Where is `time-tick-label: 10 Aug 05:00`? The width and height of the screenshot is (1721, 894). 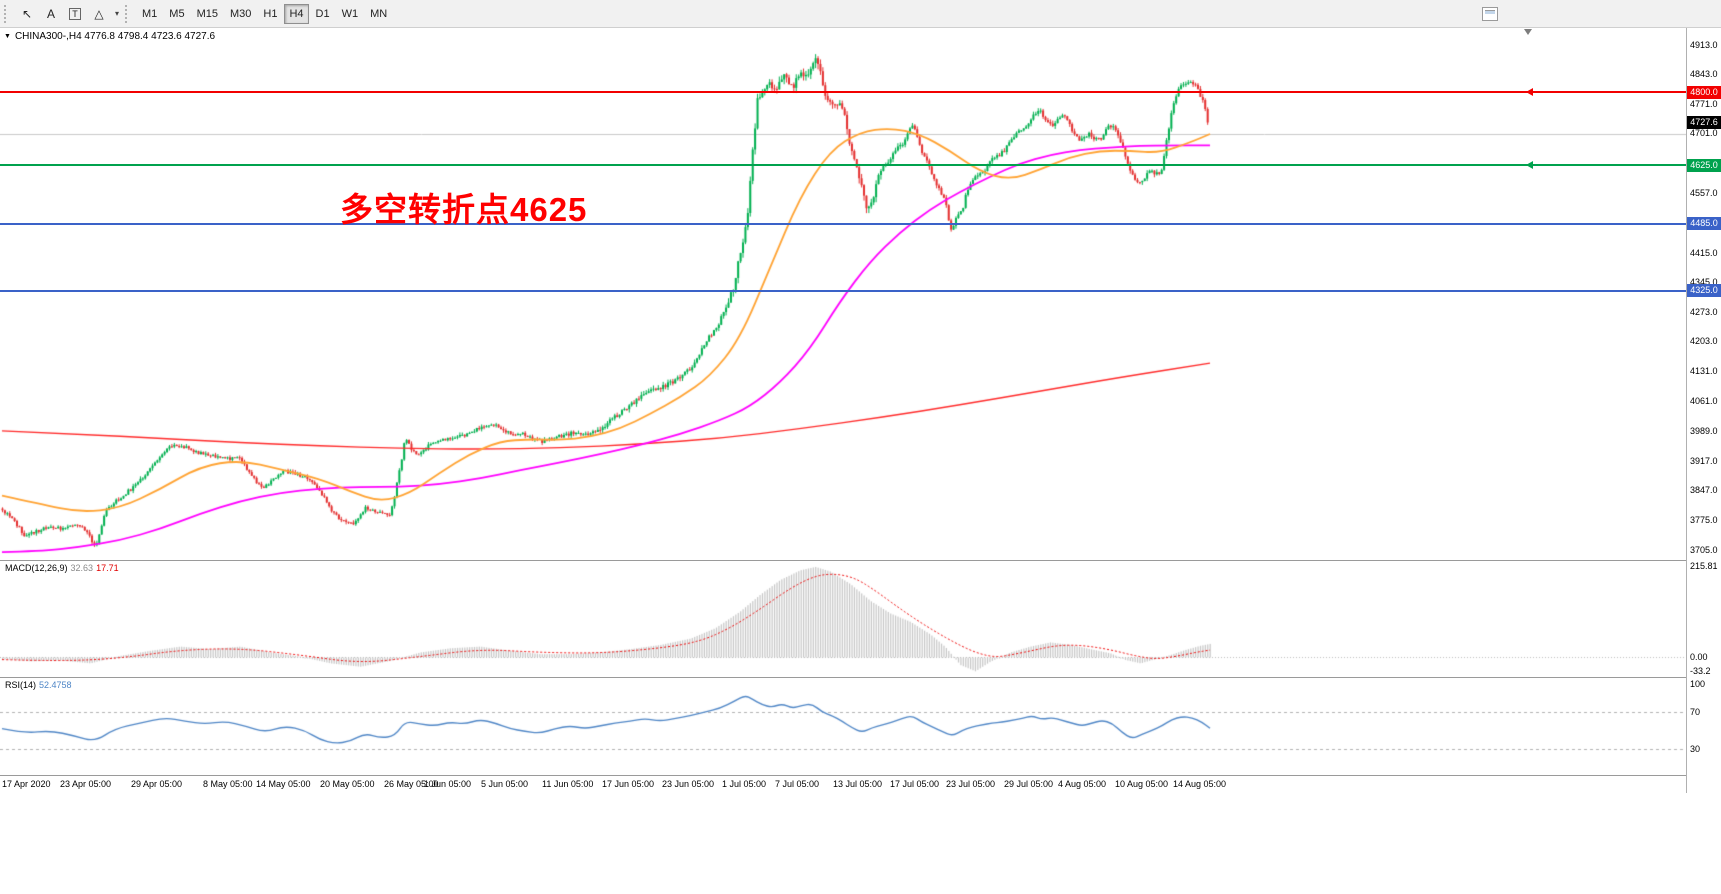
time-tick-label: 10 Aug 05:00 is located at coordinates (1142, 784).